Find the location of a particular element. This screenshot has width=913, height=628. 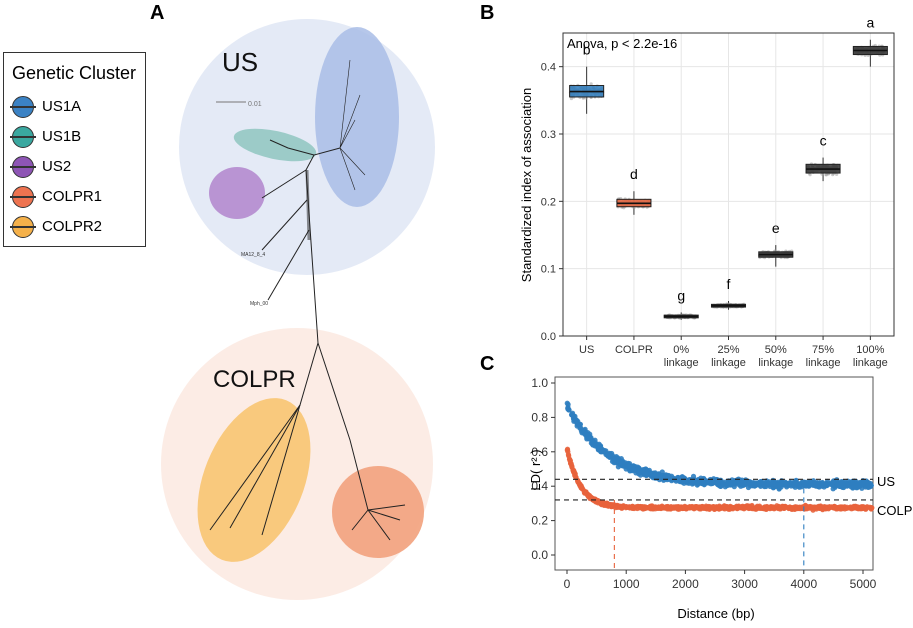

boxplot-significance-letter: a is located at coordinates (870, 23).